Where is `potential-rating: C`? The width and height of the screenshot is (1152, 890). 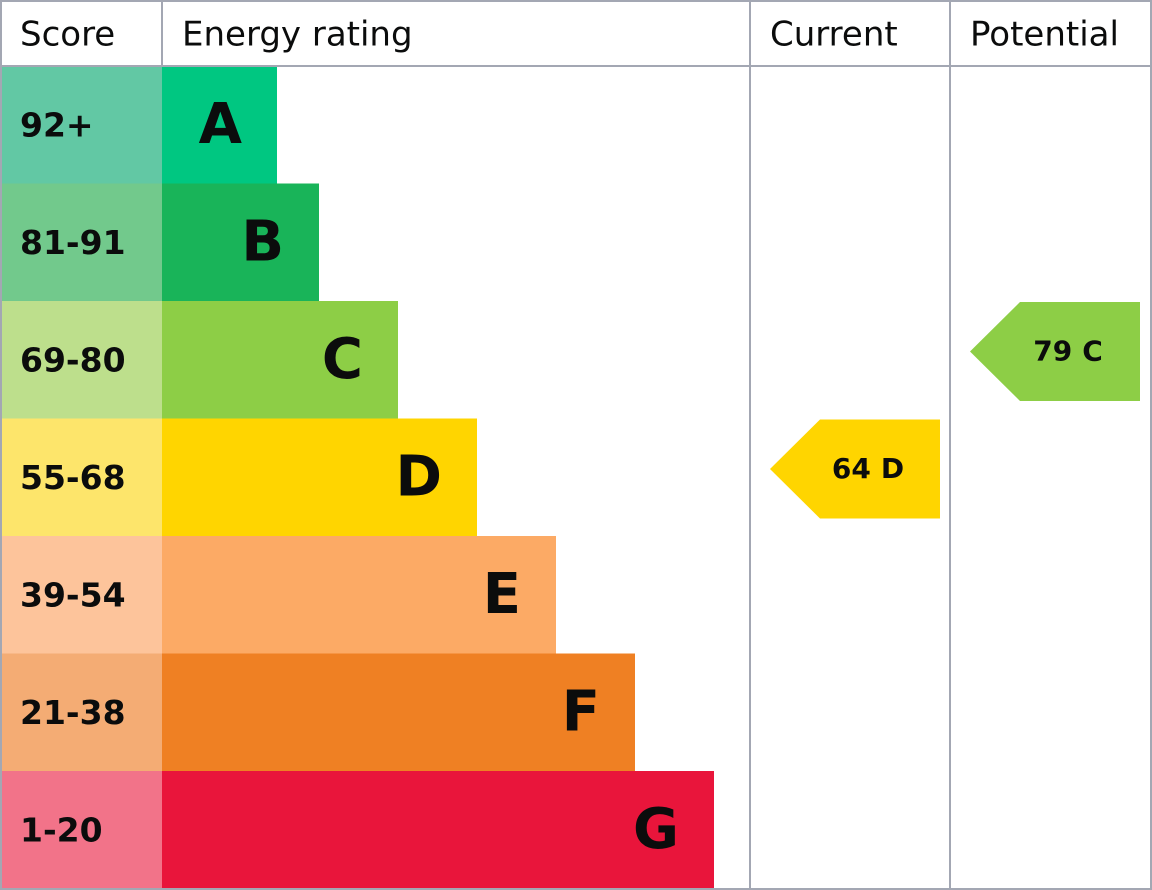 potential-rating: C is located at coordinates (1092, 351).